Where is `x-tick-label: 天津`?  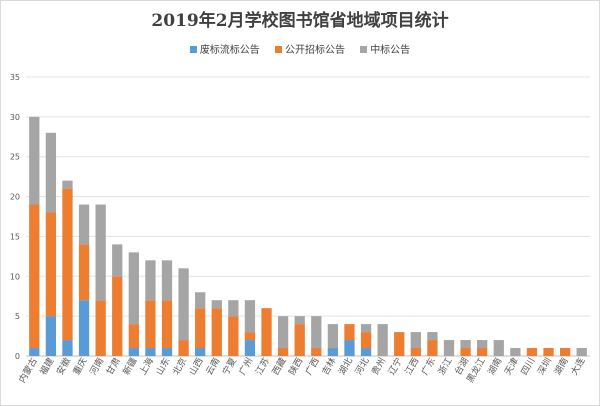 x-tick-label: 天津 is located at coordinates (511, 366).